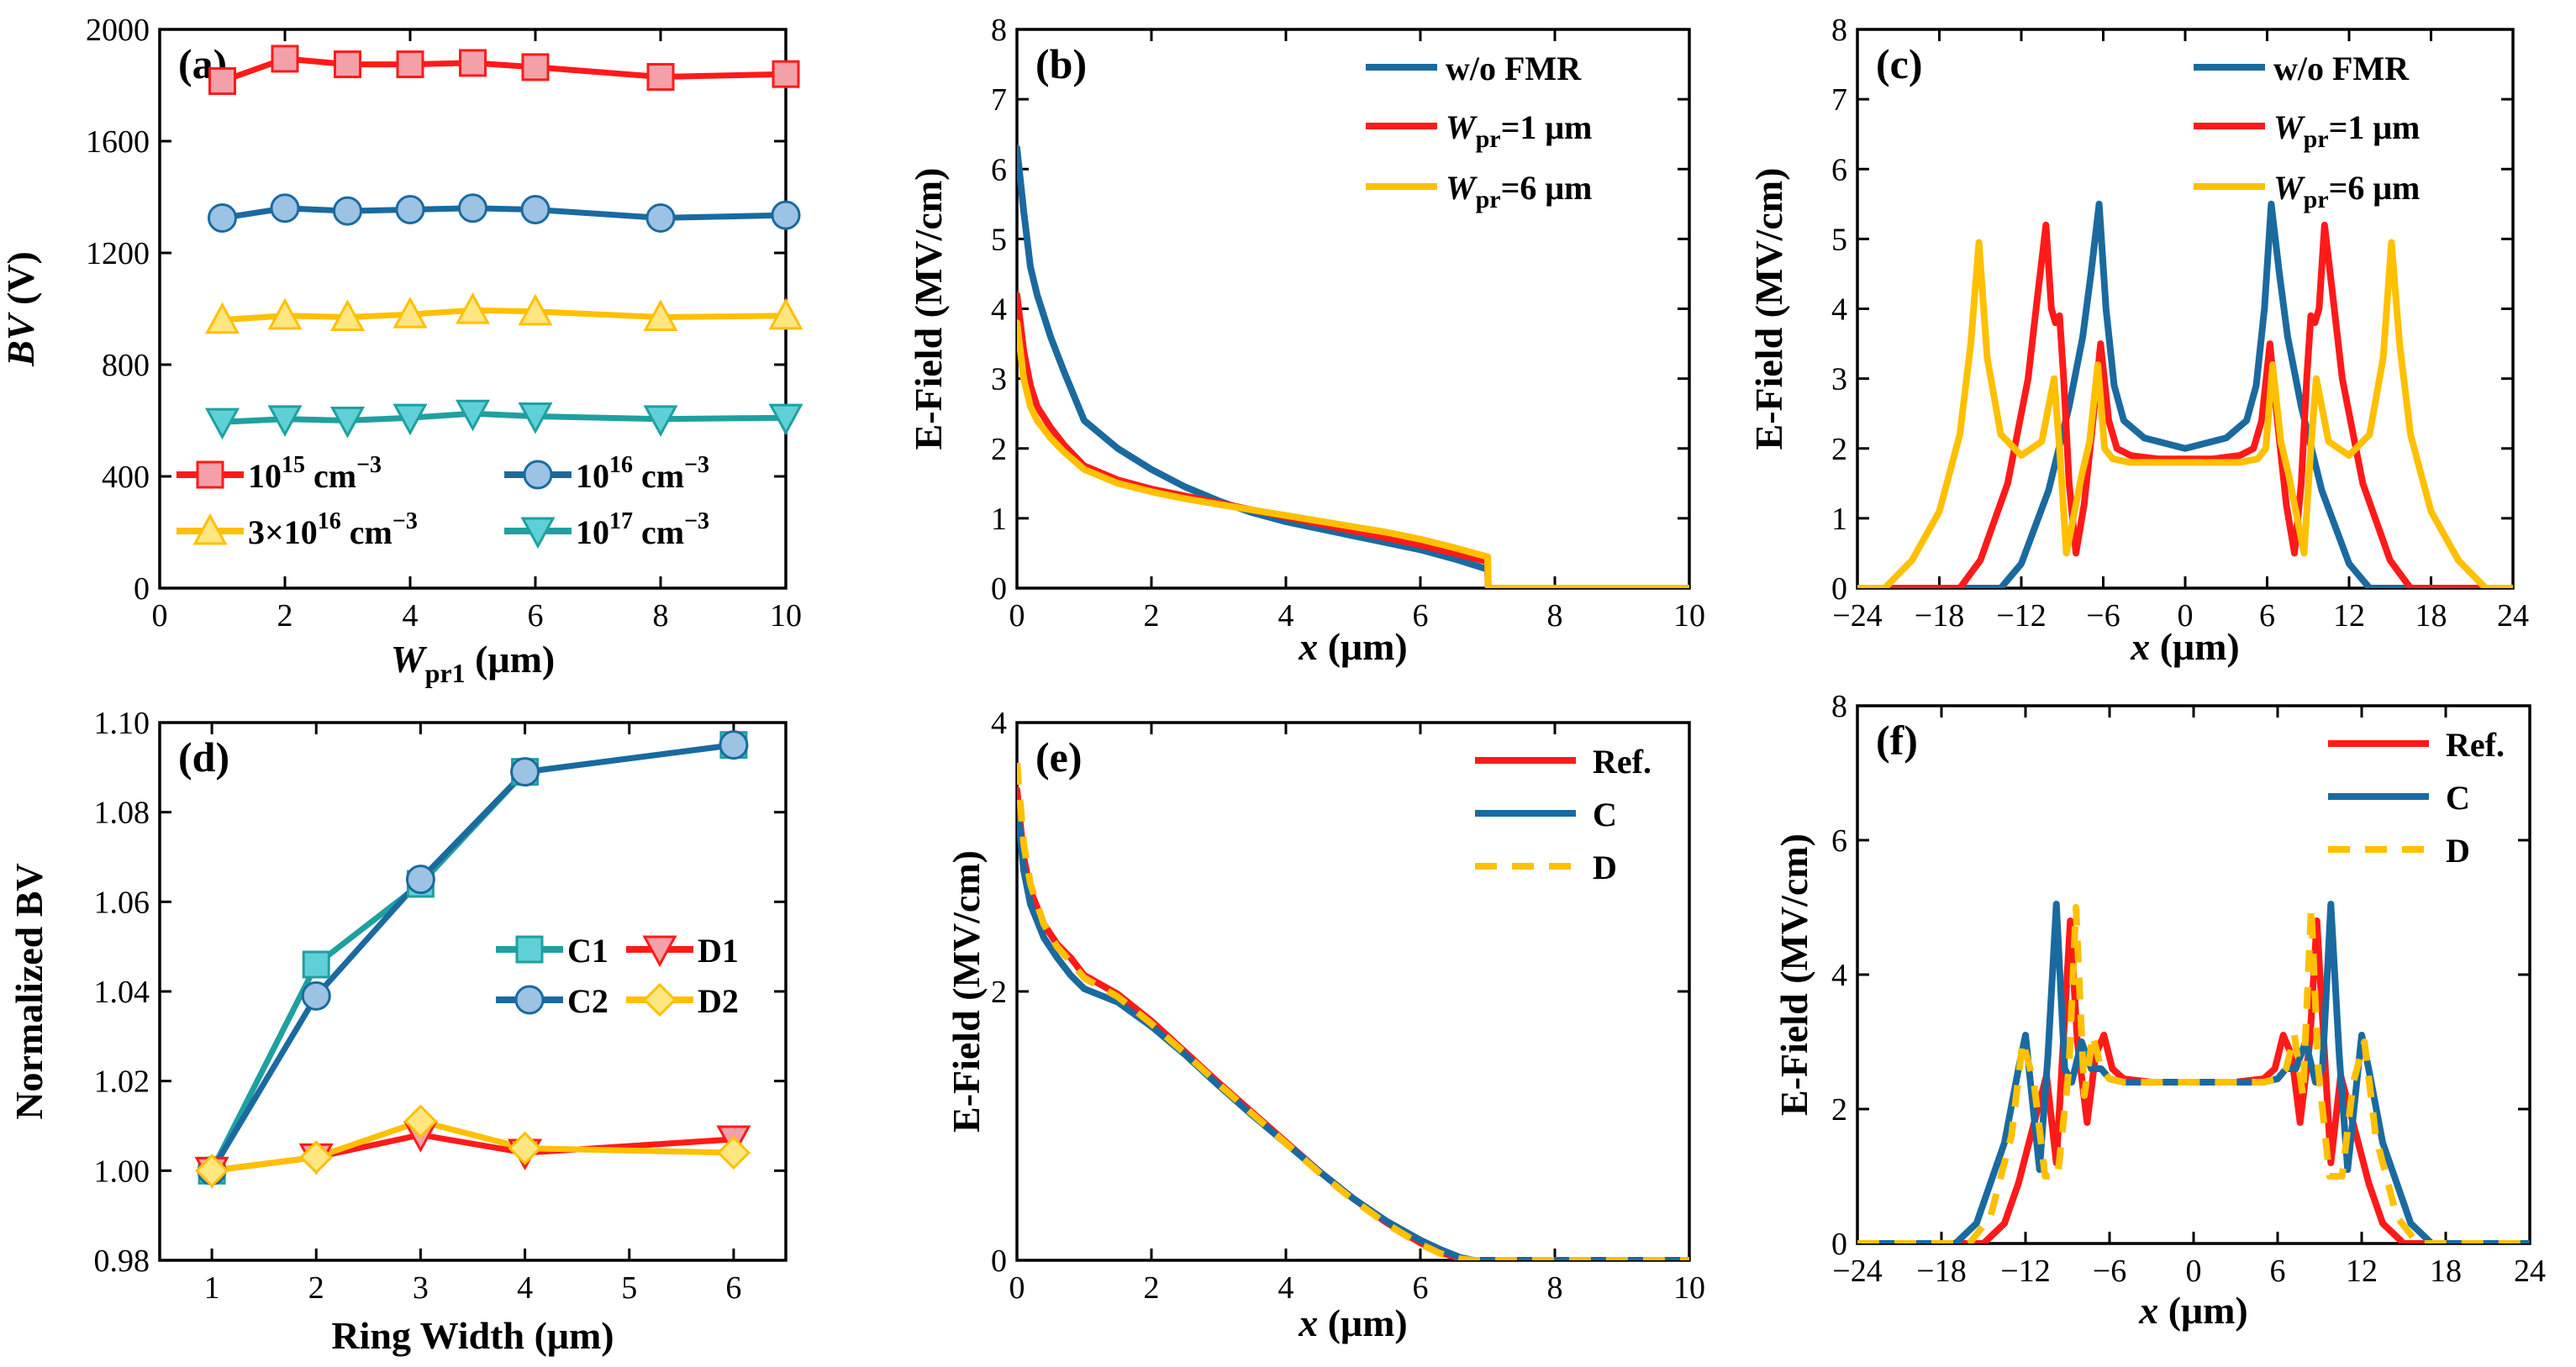 The image size is (2576, 1367). What do you see at coordinates (682, 951) in the screenshot?
I see `legend-item: D1` at bounding box center [682, 951].